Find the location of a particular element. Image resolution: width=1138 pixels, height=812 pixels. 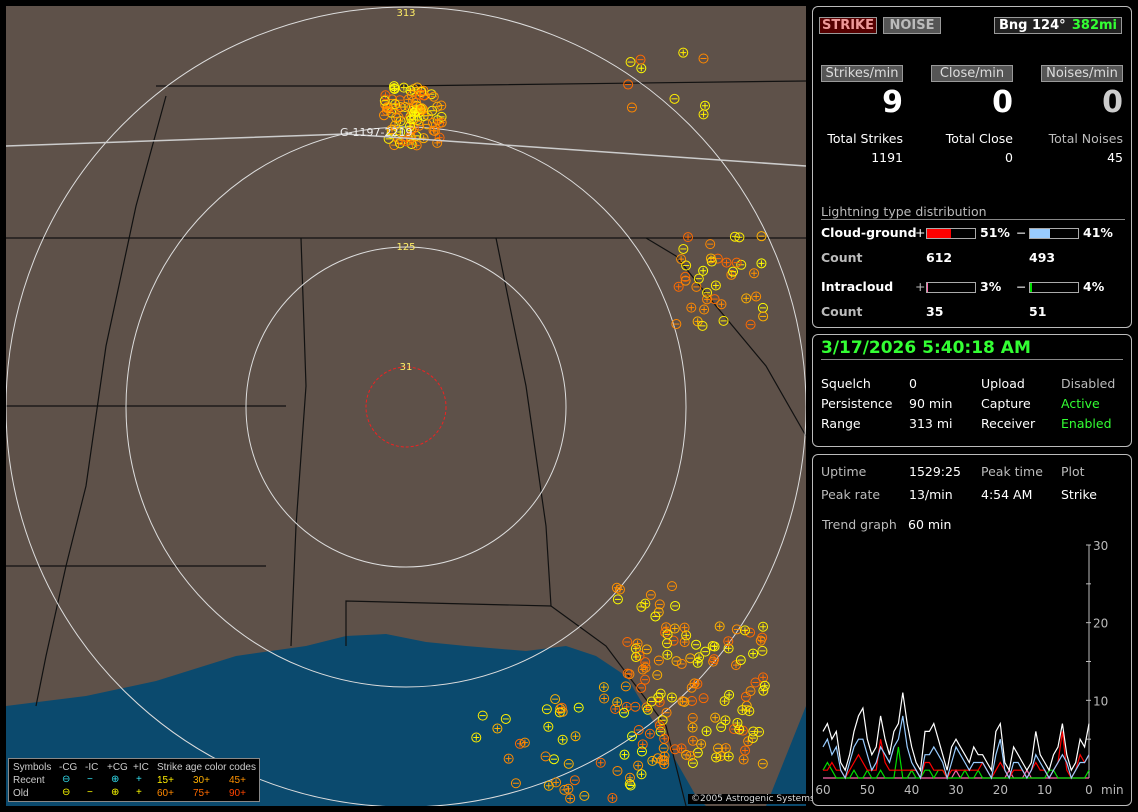

distribution-title: Lightning type distribution is located at coordinates (973, 212).